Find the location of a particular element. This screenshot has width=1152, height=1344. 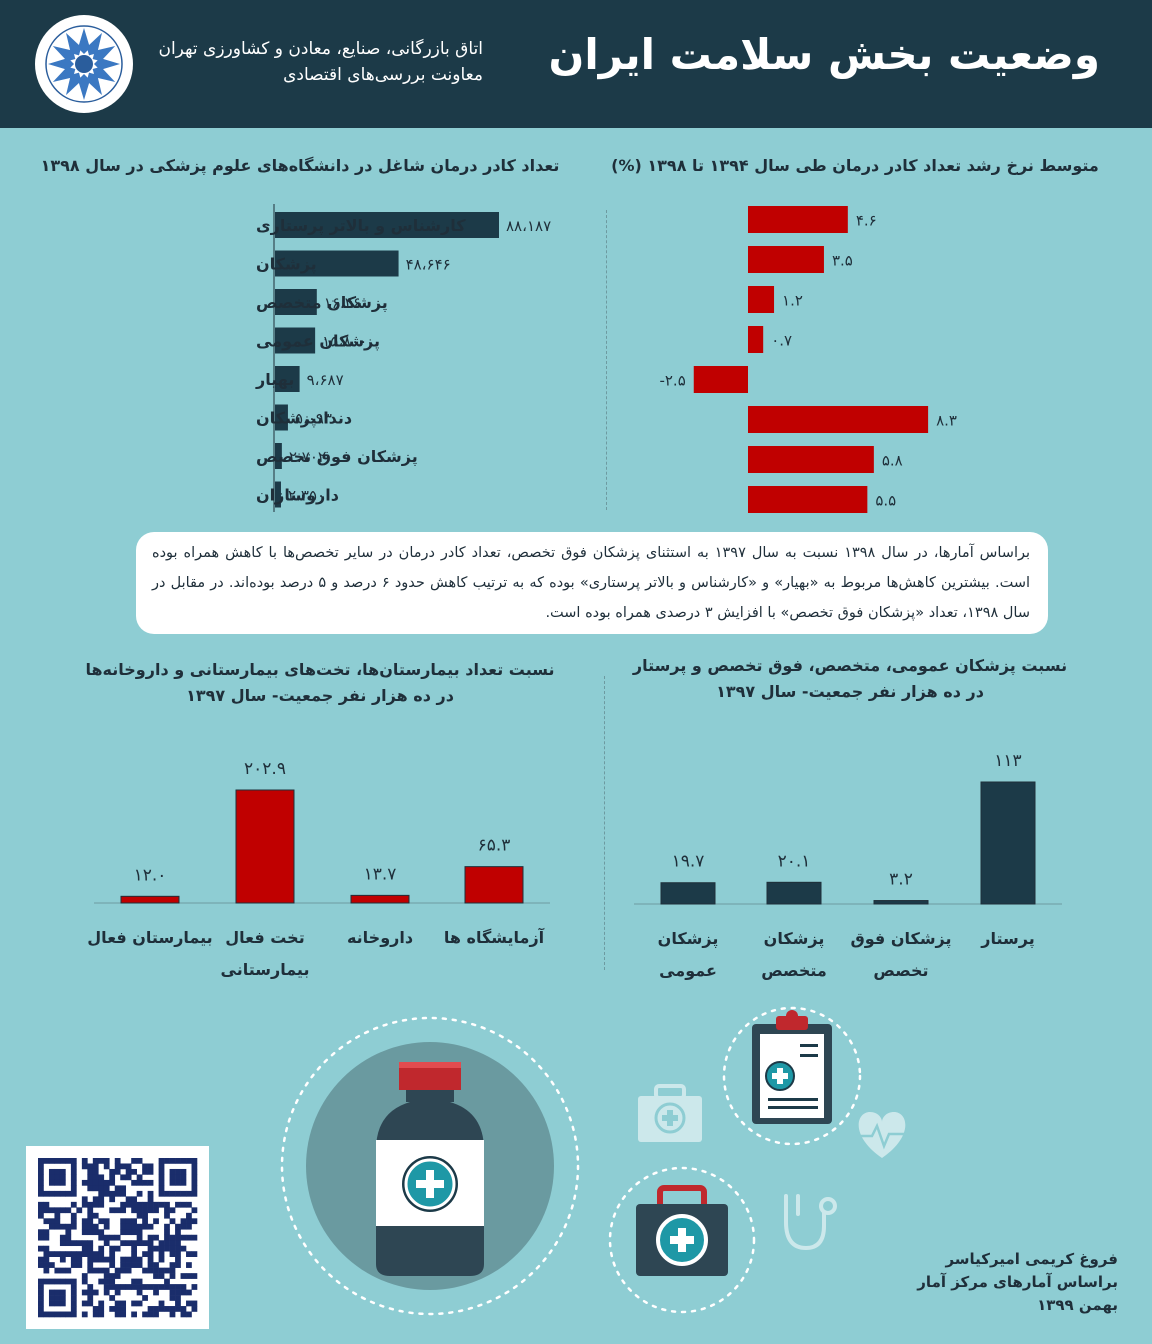

chart-4-data-label: ۲۰.۱ is located at coordinates (794, 861).